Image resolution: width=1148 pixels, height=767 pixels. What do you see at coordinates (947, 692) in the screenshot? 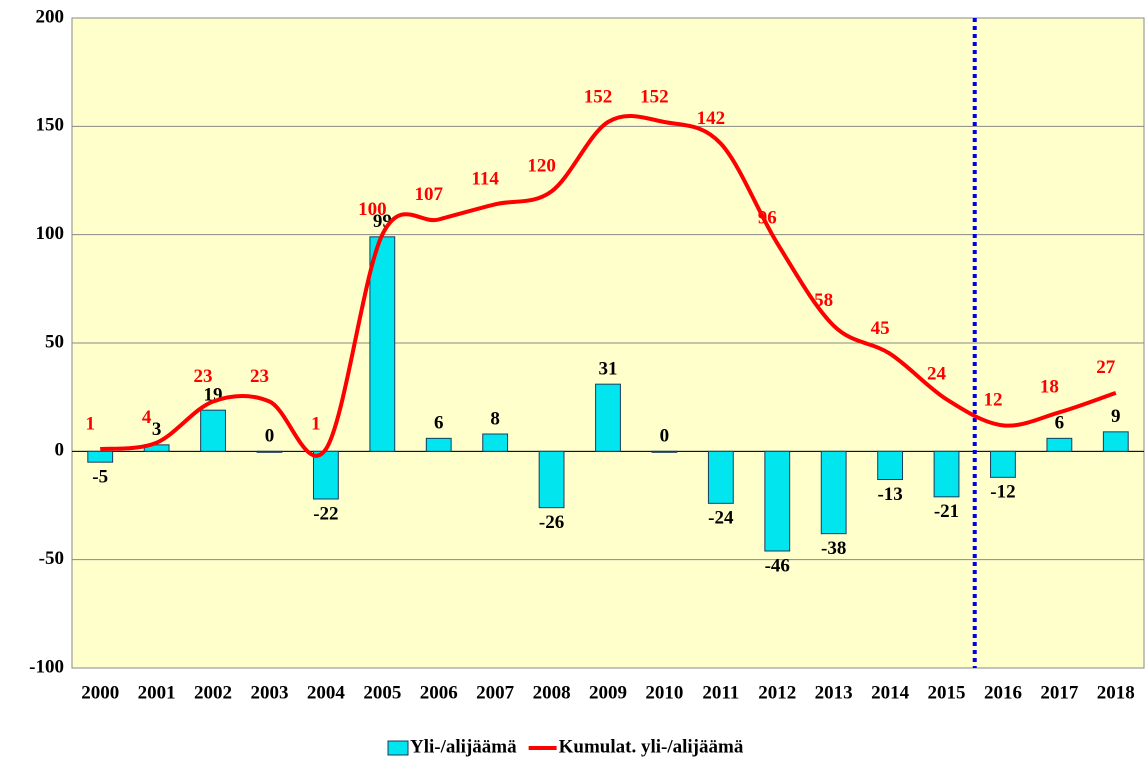
I see `x-tick-label: 2015` at bounding box center [947, 692].